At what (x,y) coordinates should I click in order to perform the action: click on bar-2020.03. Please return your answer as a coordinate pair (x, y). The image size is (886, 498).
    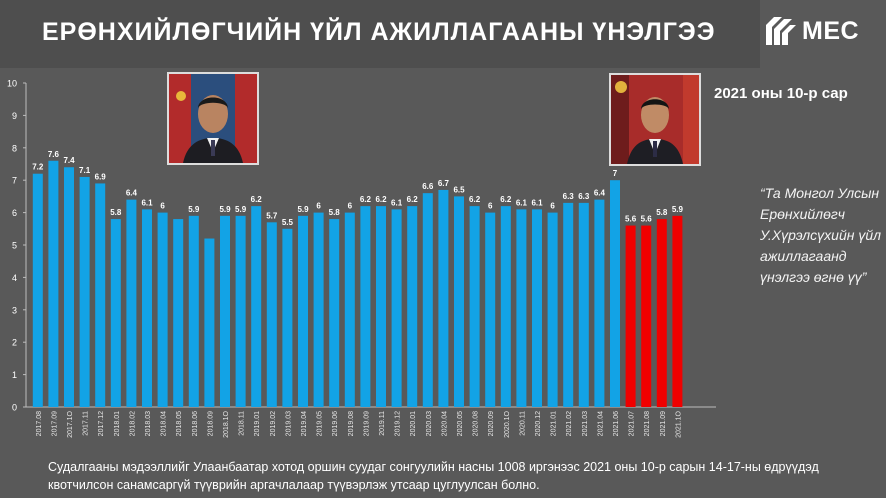
    Looking at the image, I should click on (427, 300).